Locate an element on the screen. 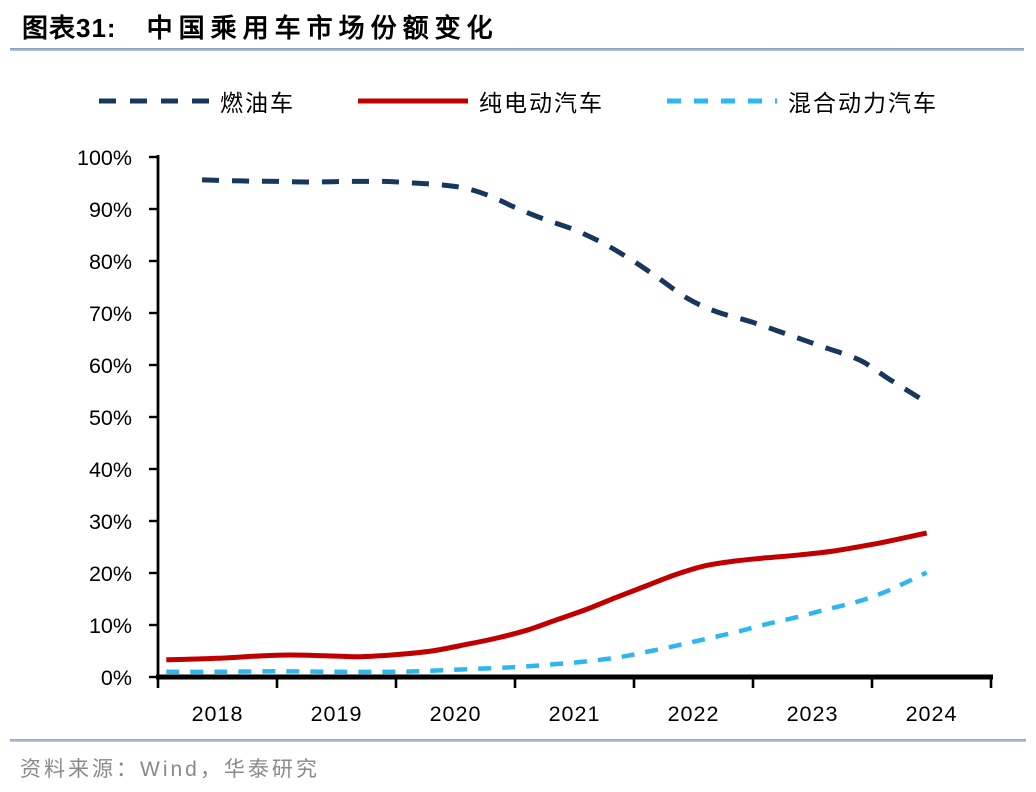 This screenshot has width=1036, height=792. source-note: 资料来源：Wind，华泰研究 is located at coordinates (170, 769).